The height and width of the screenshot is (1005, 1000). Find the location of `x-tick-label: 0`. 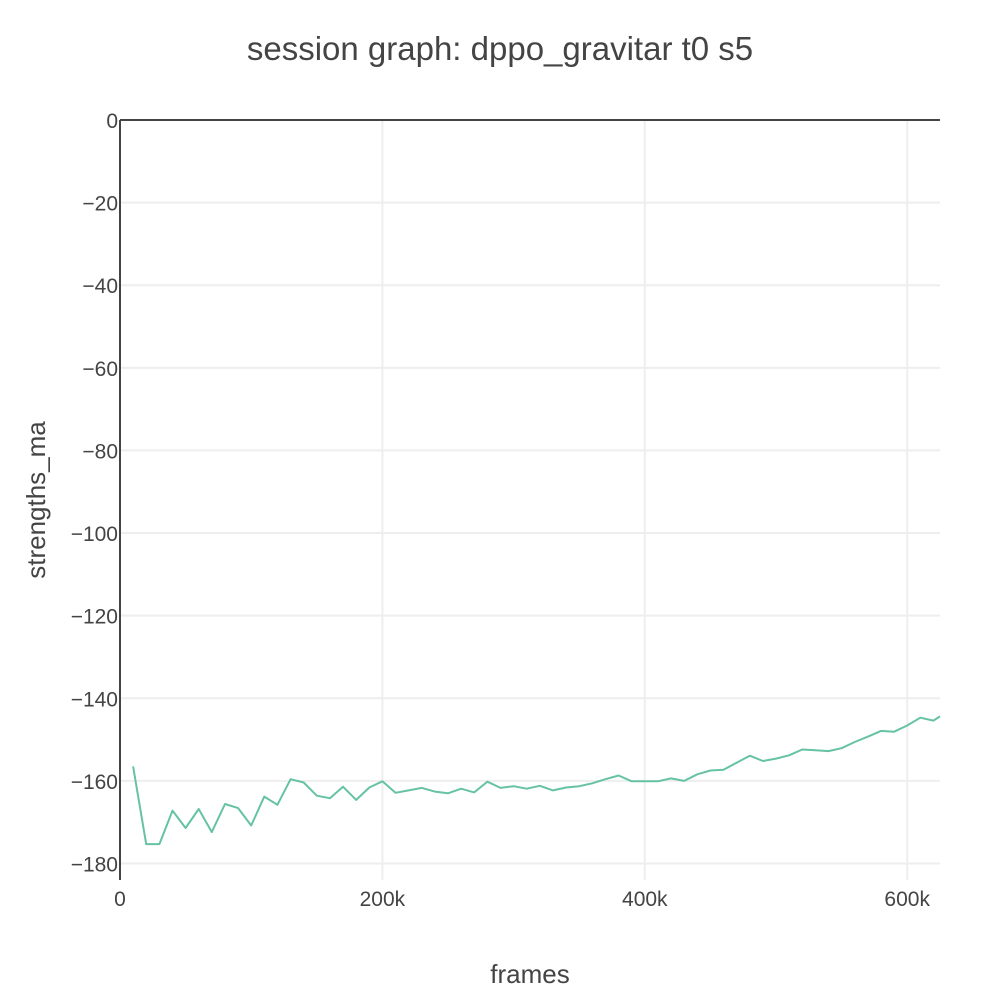

x-tick-label: 0 is located at coordinates (120, 899).